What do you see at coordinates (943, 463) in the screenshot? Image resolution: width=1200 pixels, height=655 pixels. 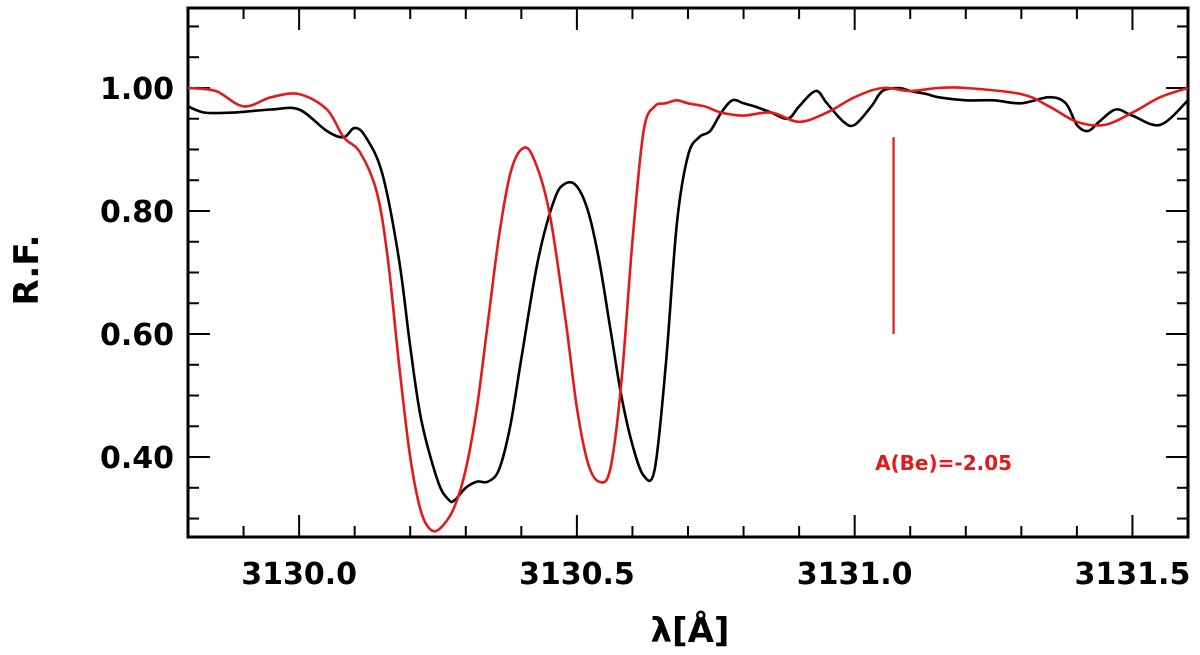 I see `abundance-annotation: A(Be)=-2.05` at bounding box center [943, 463].